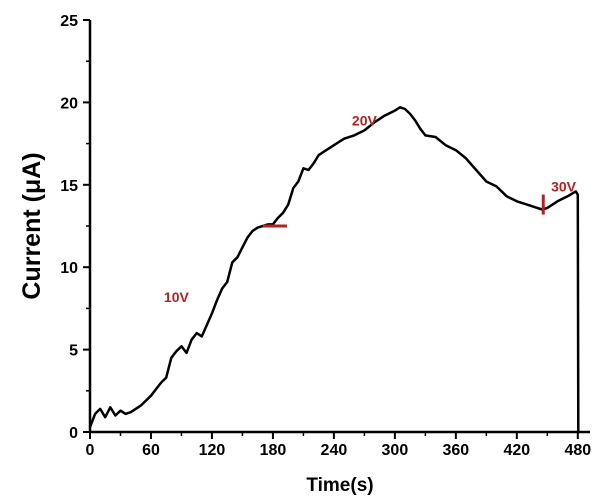 The width and height of the screenshot is (595, 498). What do you see at coordinates (273, 450) in the screenshot?
I see `x-tick-label: 180` at bounding box center [273, 450].